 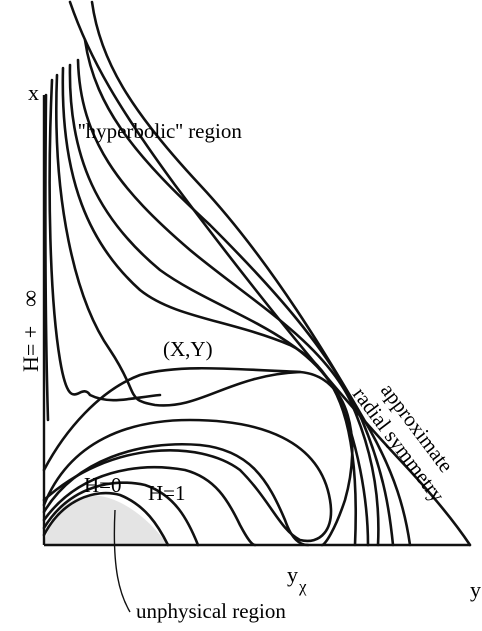 What do you see at coordinates (302, 586) in the screenshot?
I see `y-chi-subscript: χ` at bounding box center [302, 586].